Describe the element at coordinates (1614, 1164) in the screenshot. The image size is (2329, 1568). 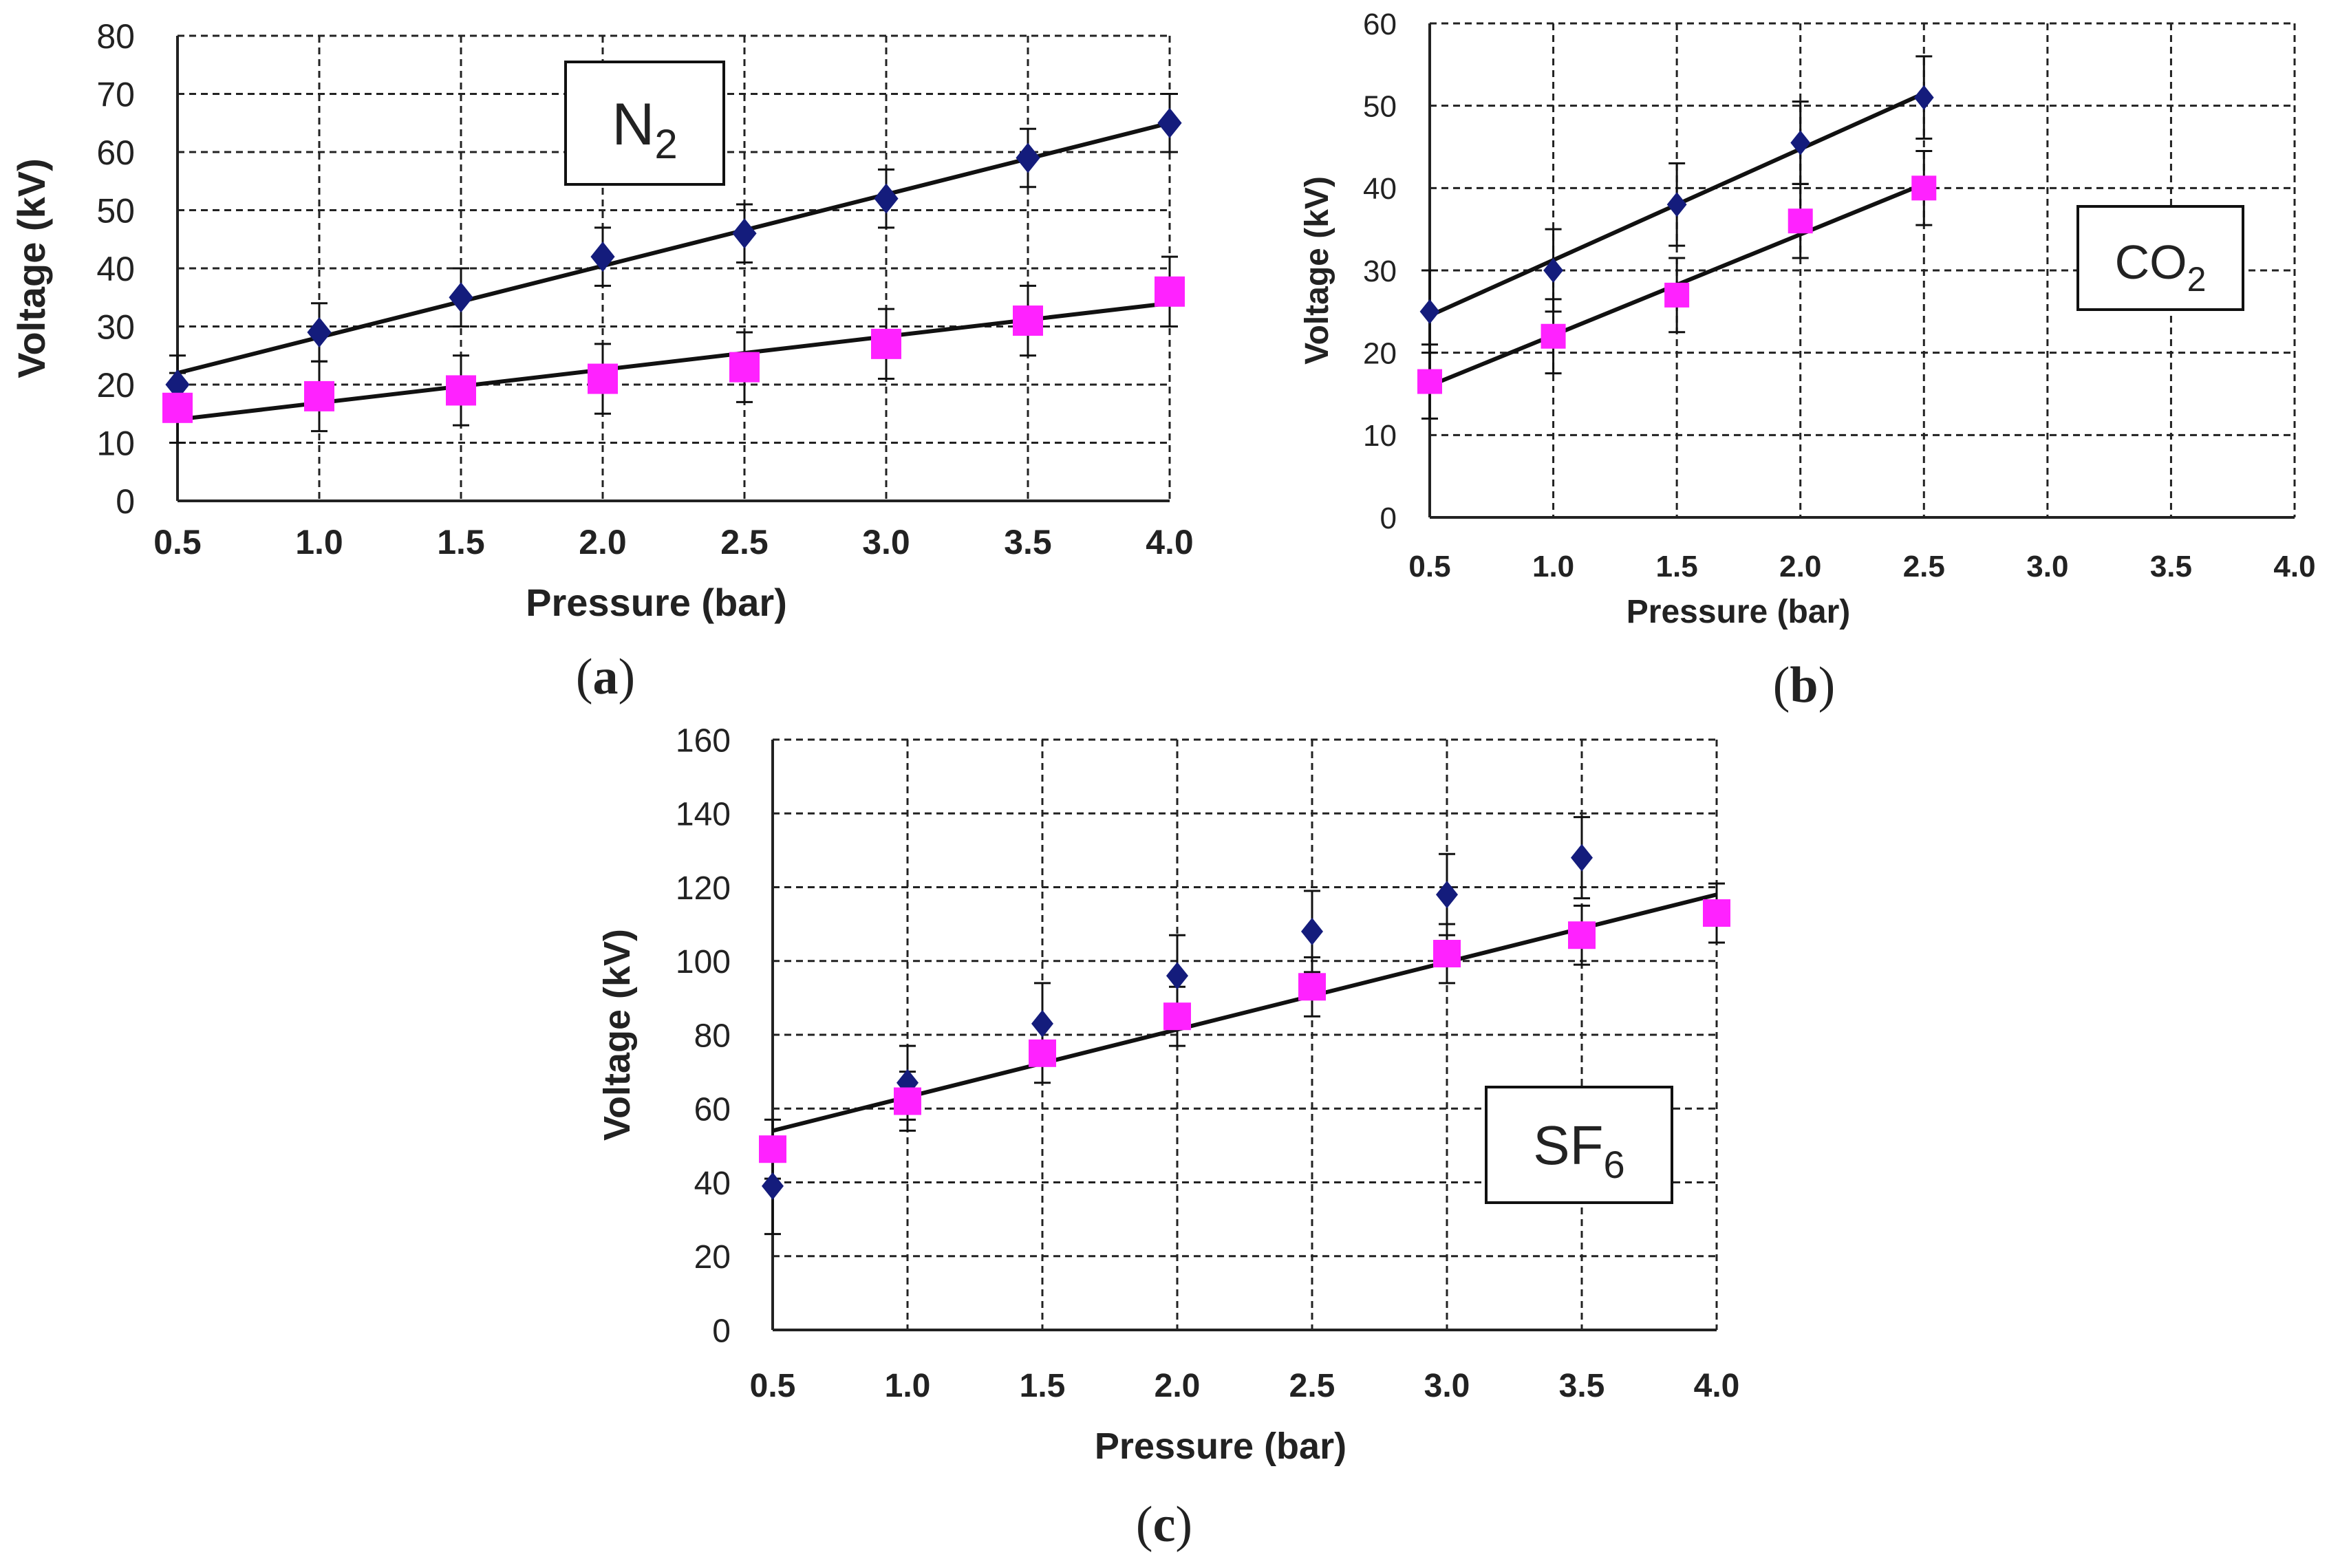
I see `gas-label-sub-c: 6` at that location.